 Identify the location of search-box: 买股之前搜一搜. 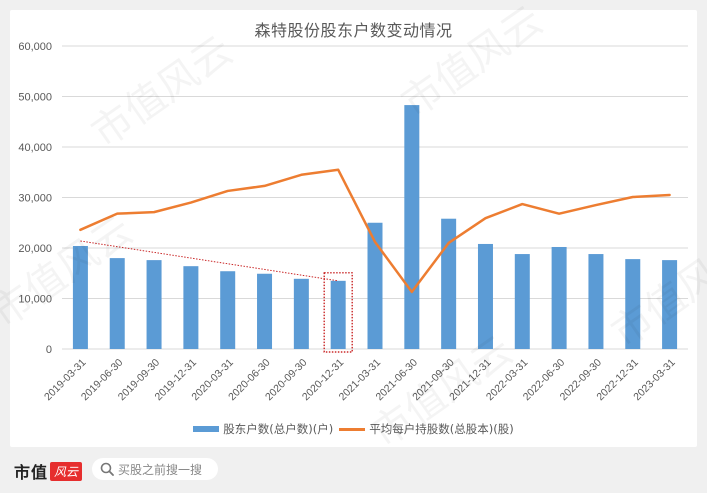
(155, 469).